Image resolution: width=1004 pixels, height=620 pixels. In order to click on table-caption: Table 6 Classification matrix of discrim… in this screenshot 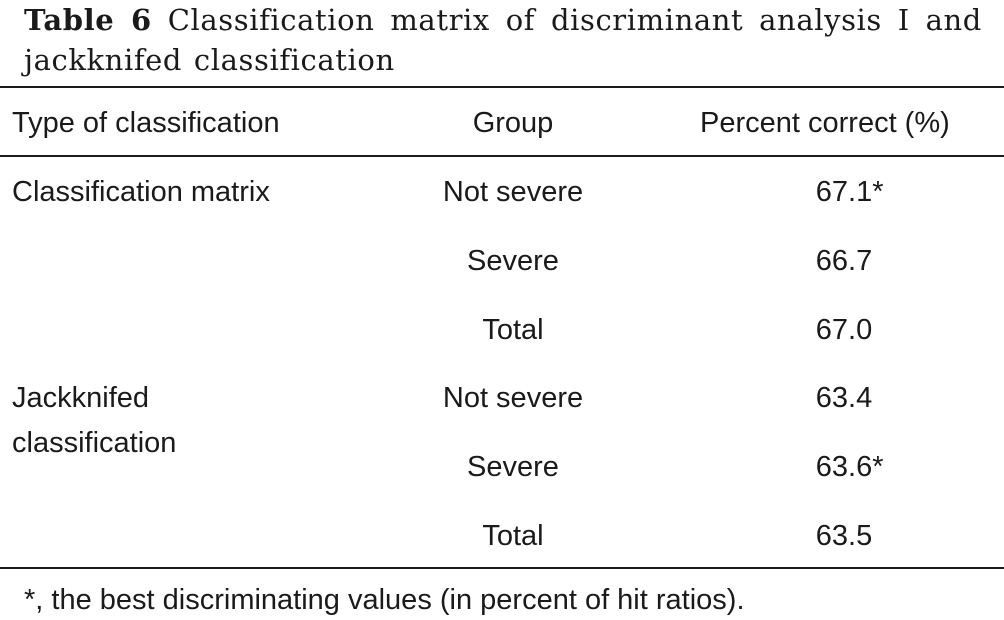, I will do `click(503, 40)`.